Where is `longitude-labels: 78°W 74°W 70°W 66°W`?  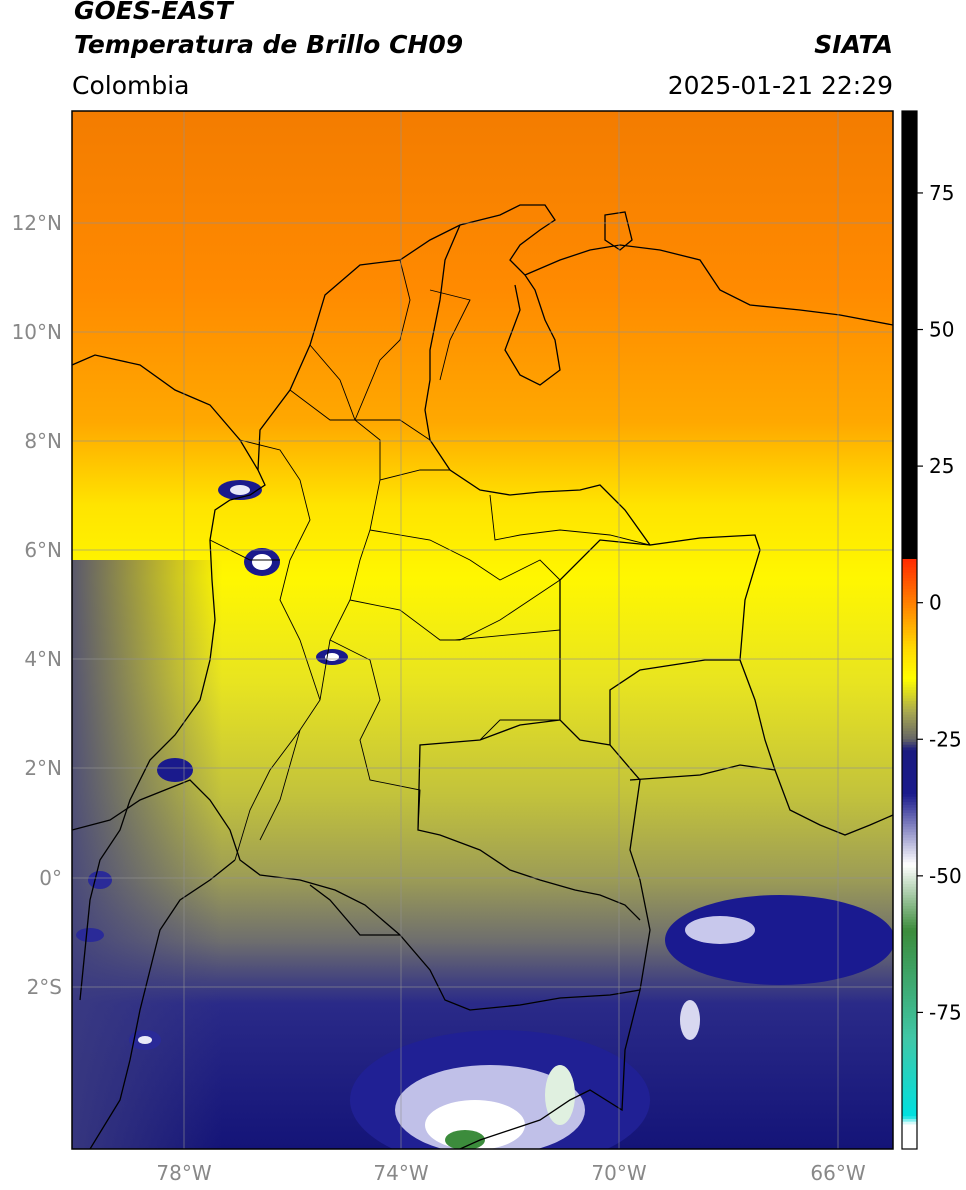
longitude-labels: 78°W 74°W 70°W 66°W is located at coordinates (510, 1173).